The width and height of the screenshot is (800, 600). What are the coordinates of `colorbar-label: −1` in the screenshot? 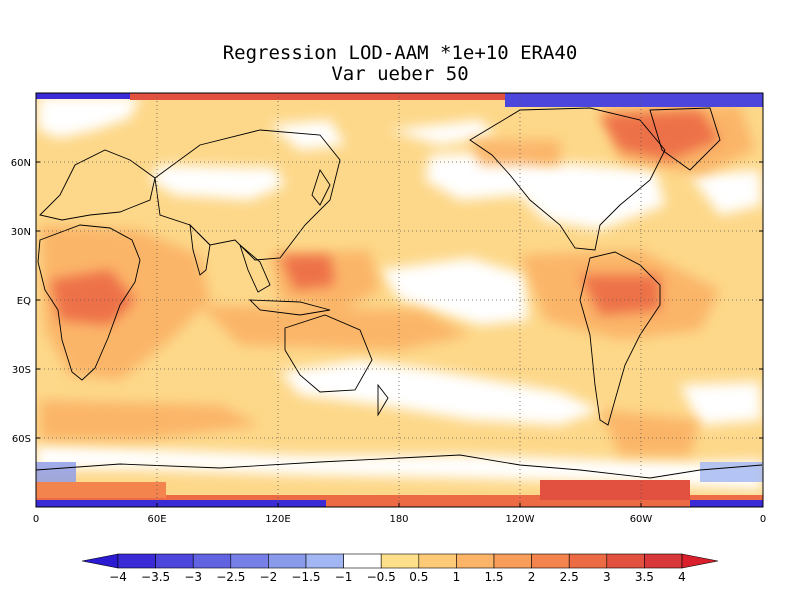 It's located at (344, 577).